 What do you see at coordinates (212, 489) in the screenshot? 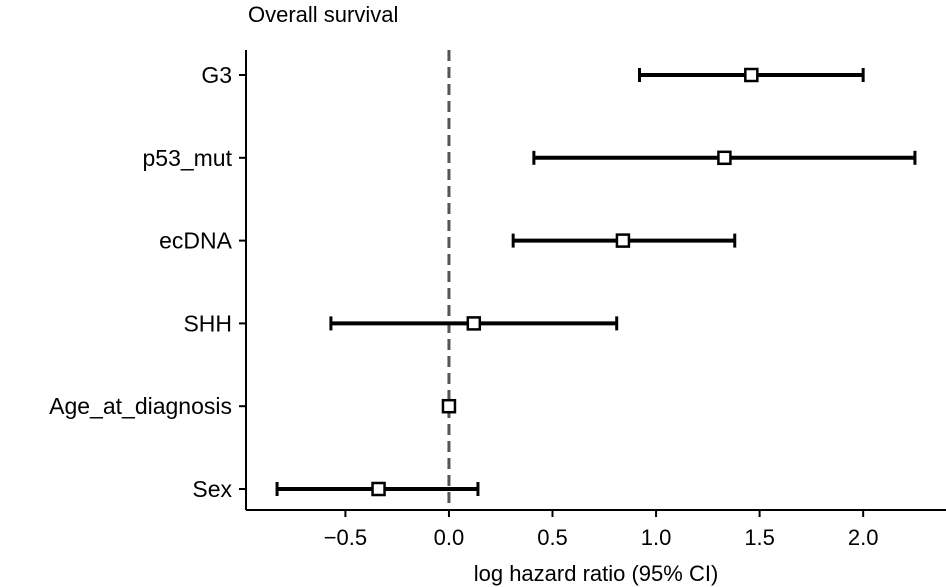
I see `y-tick-label: Sex` at bounding box center [212, 489].